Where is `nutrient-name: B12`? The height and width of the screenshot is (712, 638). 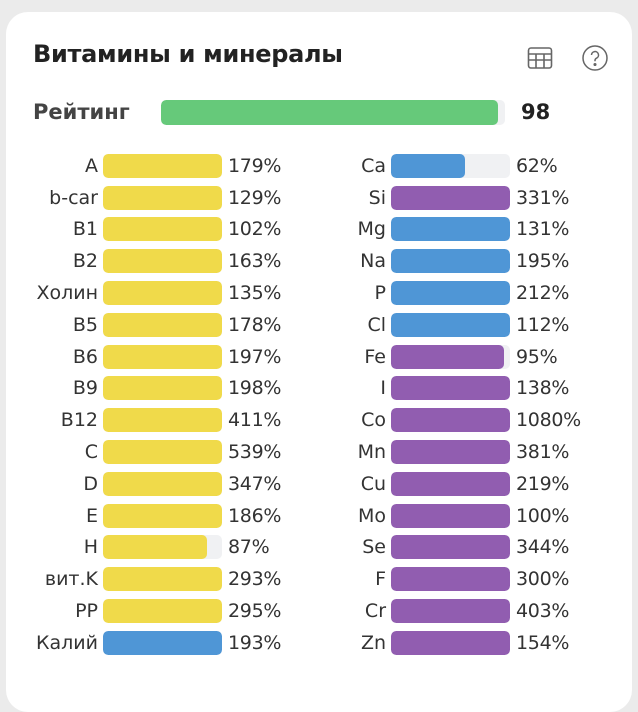 nutrient-name: B12 is located at coordinates (79, 420).